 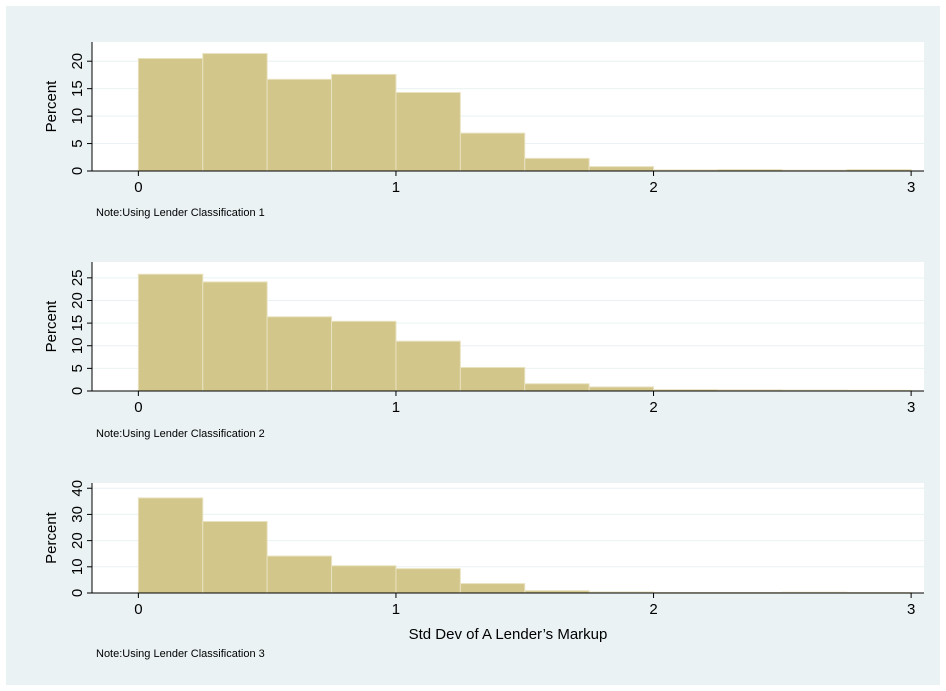 What do you see at coordinates (77, 488) in the screenshot?
I see `y-tick-label: 40` at bounding box center [77, 488].